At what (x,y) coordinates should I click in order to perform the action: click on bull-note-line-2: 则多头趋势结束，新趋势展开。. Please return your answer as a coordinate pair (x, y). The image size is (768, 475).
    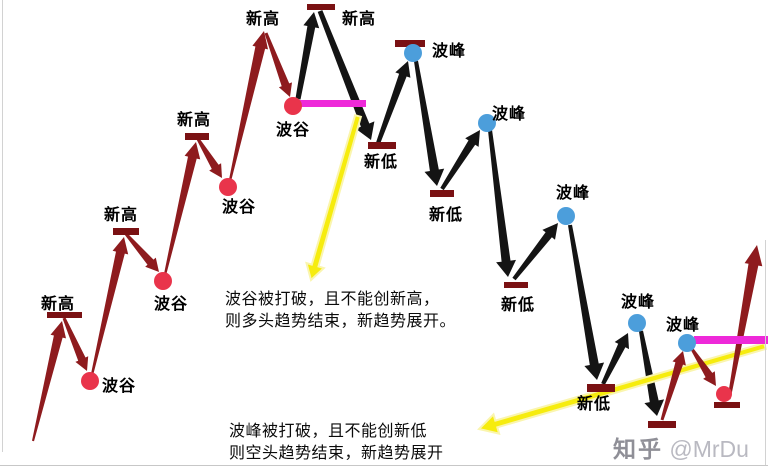
    Looking at the image, I should click on (341, 321).